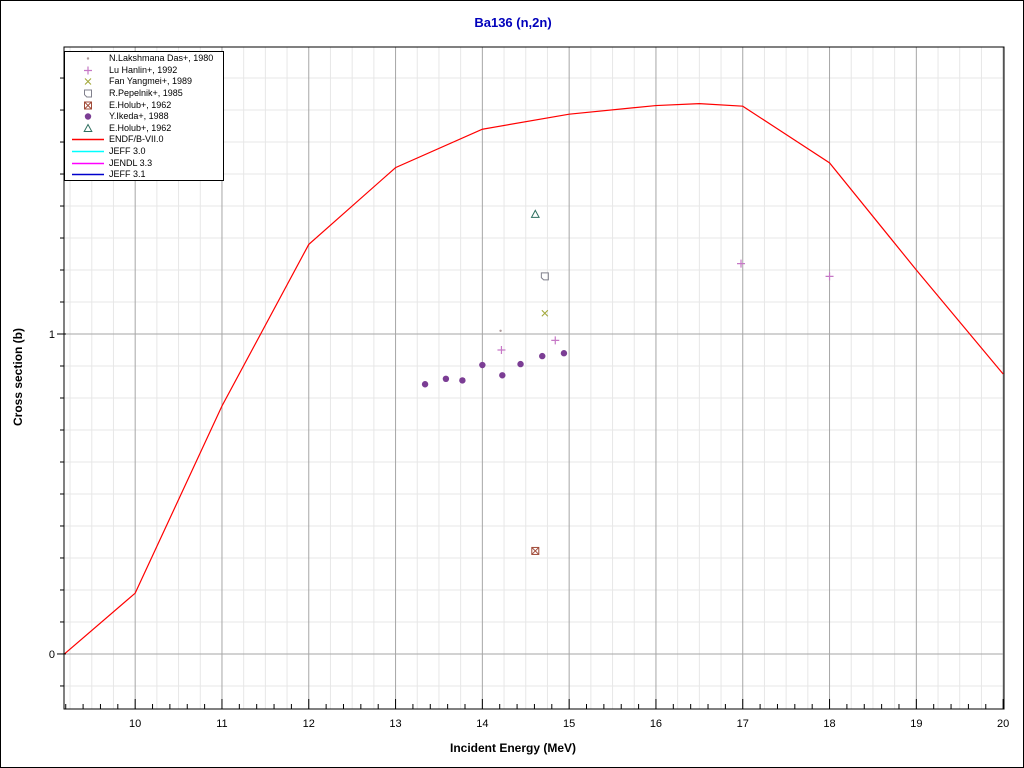 Image resolution: width=1024 pixels, height=768 pixels. I want to click on x-tick-label: 16, so click(656, 724).